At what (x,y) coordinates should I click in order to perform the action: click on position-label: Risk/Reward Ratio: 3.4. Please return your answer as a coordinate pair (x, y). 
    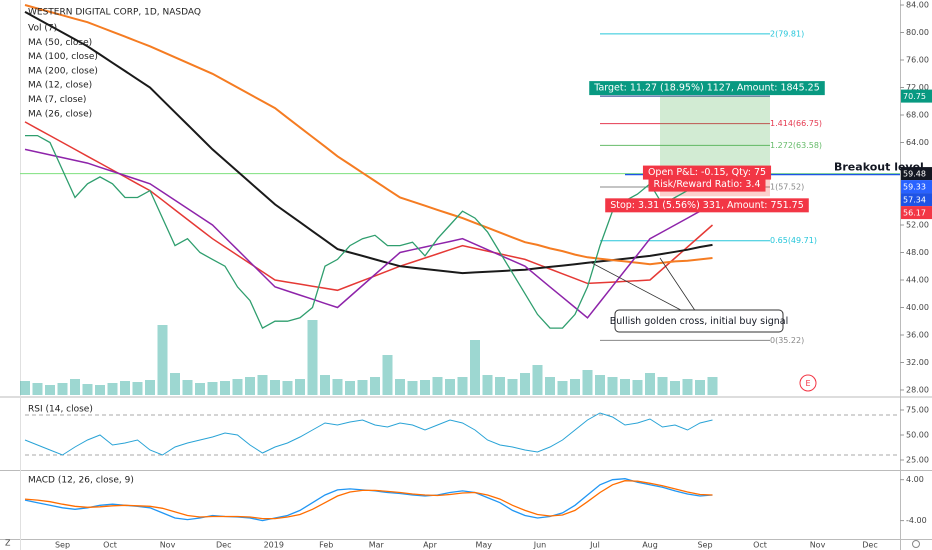
    Looking at the image, I should click on (706, 184).